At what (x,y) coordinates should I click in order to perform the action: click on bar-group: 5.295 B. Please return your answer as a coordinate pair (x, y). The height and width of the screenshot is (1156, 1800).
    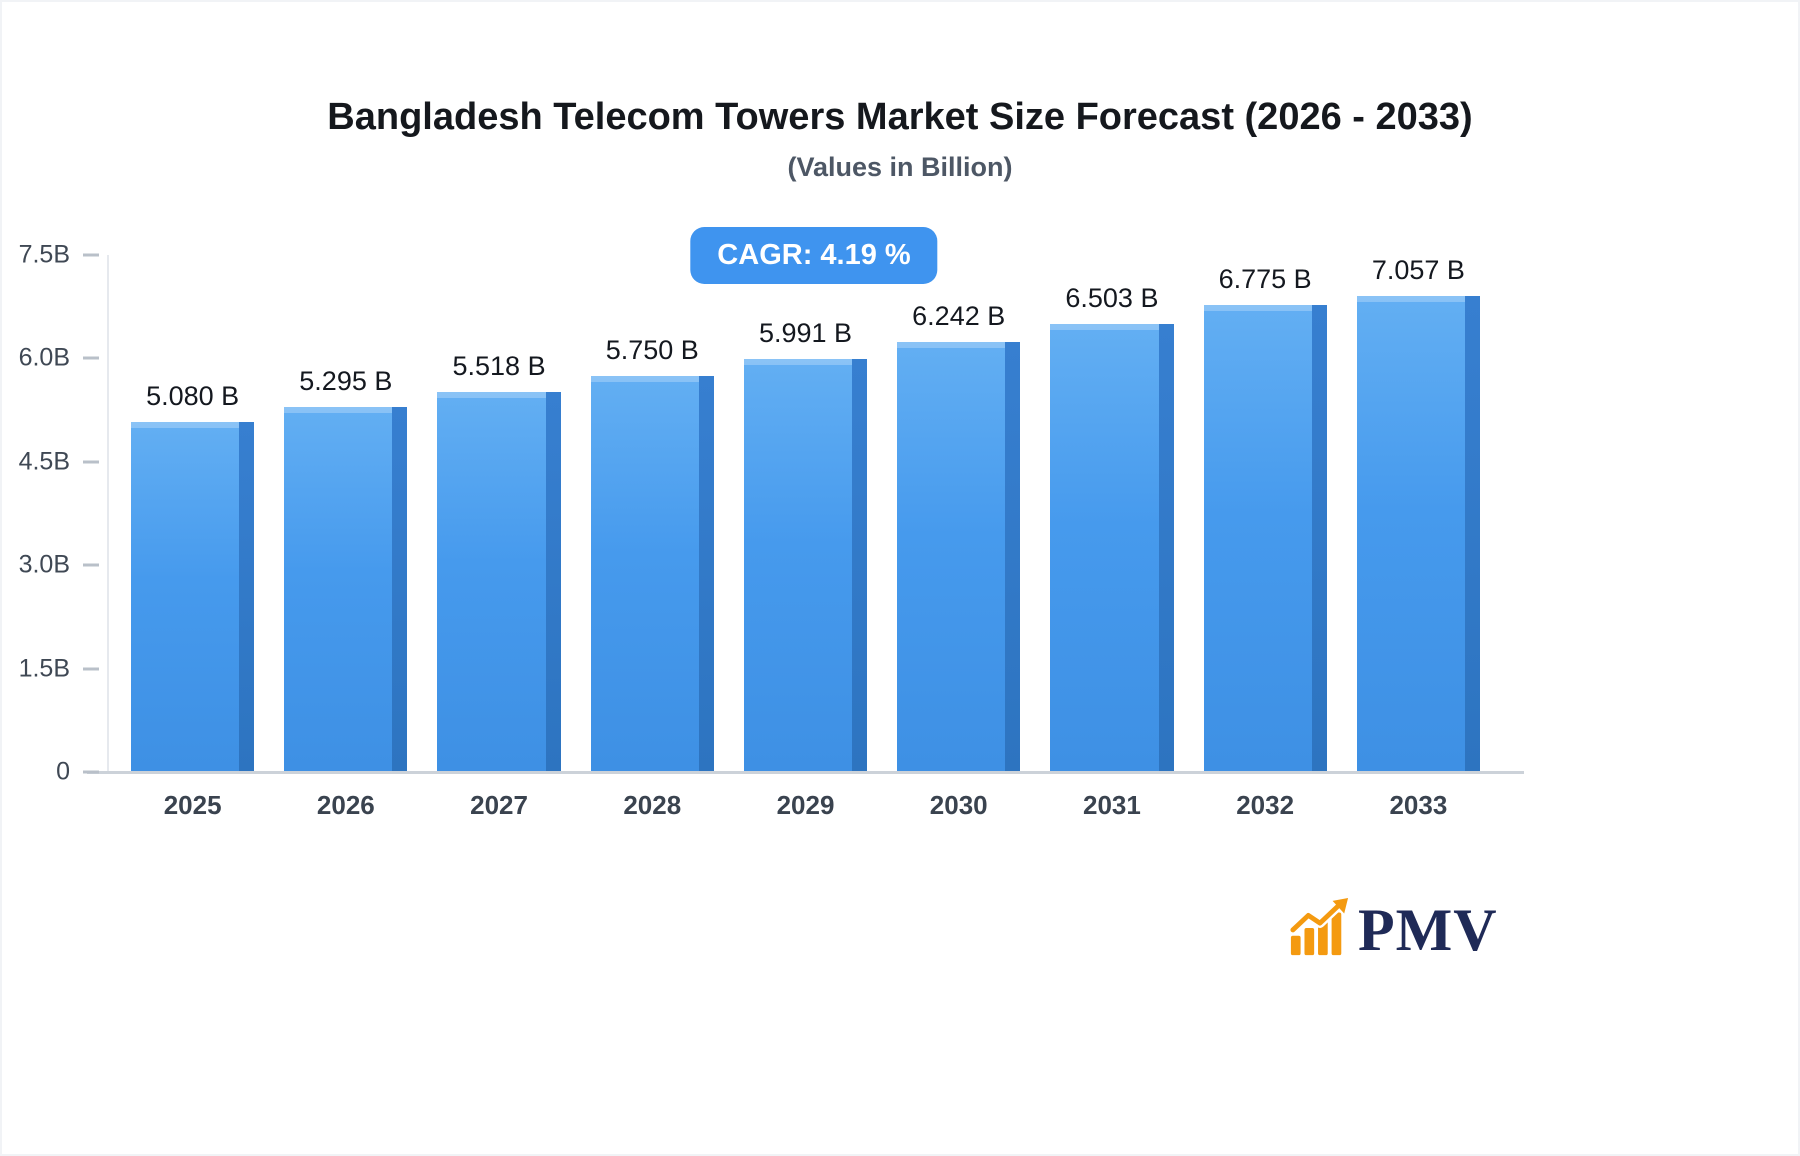
    Looking at the image, I should click on (346, 513).